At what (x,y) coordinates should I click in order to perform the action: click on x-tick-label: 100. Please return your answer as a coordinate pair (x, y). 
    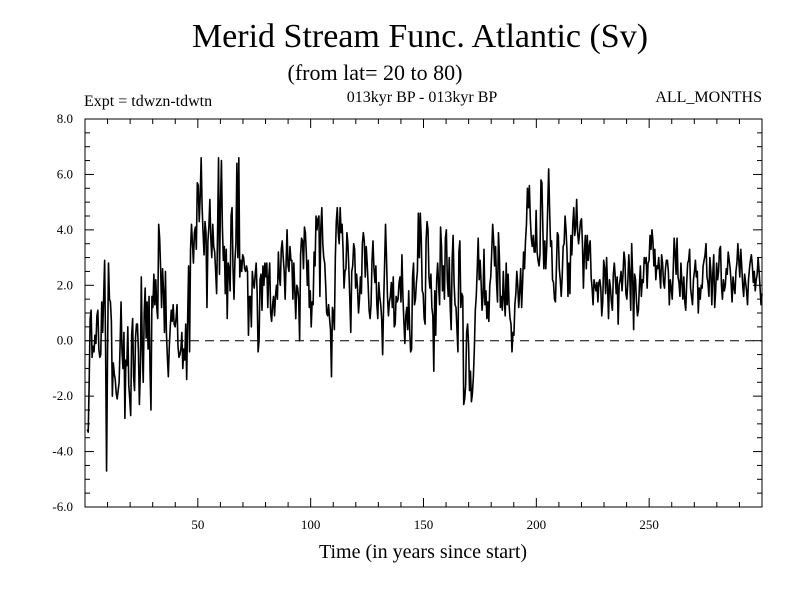
    Looking at the image, I should click on (311, 524).